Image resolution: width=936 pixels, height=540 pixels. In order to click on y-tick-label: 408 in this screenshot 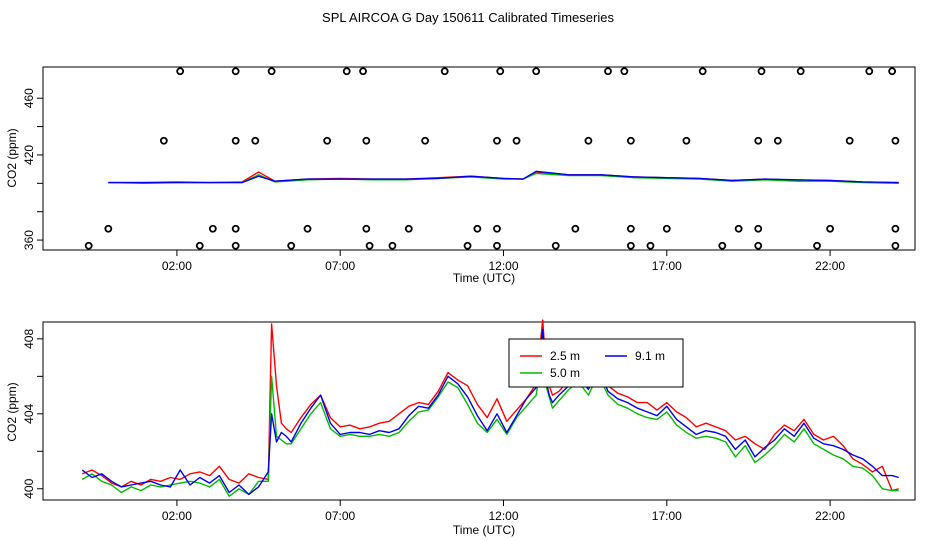, I will do `click(29, 339)`.